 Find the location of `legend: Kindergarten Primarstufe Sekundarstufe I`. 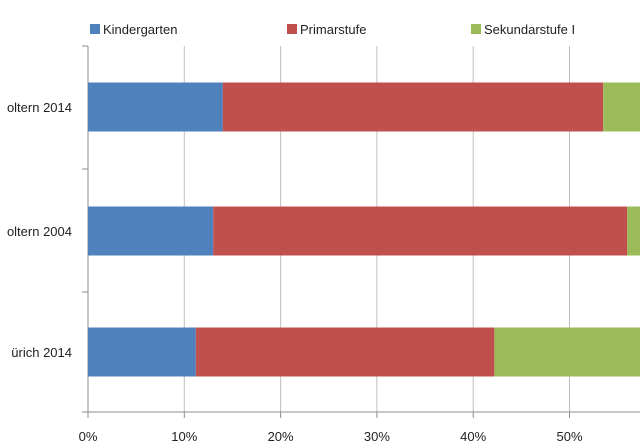

legend: Kindergarten Primarstufe Sekundarstufe I is located at coordinates (332, 29).